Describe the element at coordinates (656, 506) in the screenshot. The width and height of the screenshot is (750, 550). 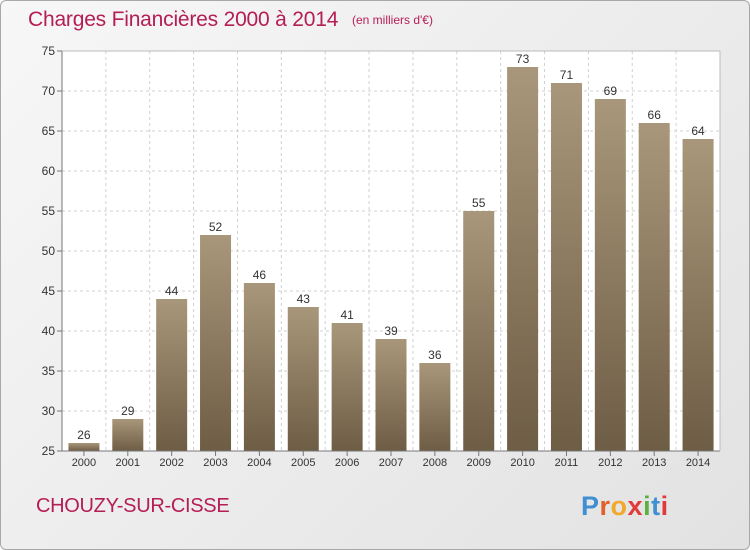
I see `logo-letter: t` at that location.